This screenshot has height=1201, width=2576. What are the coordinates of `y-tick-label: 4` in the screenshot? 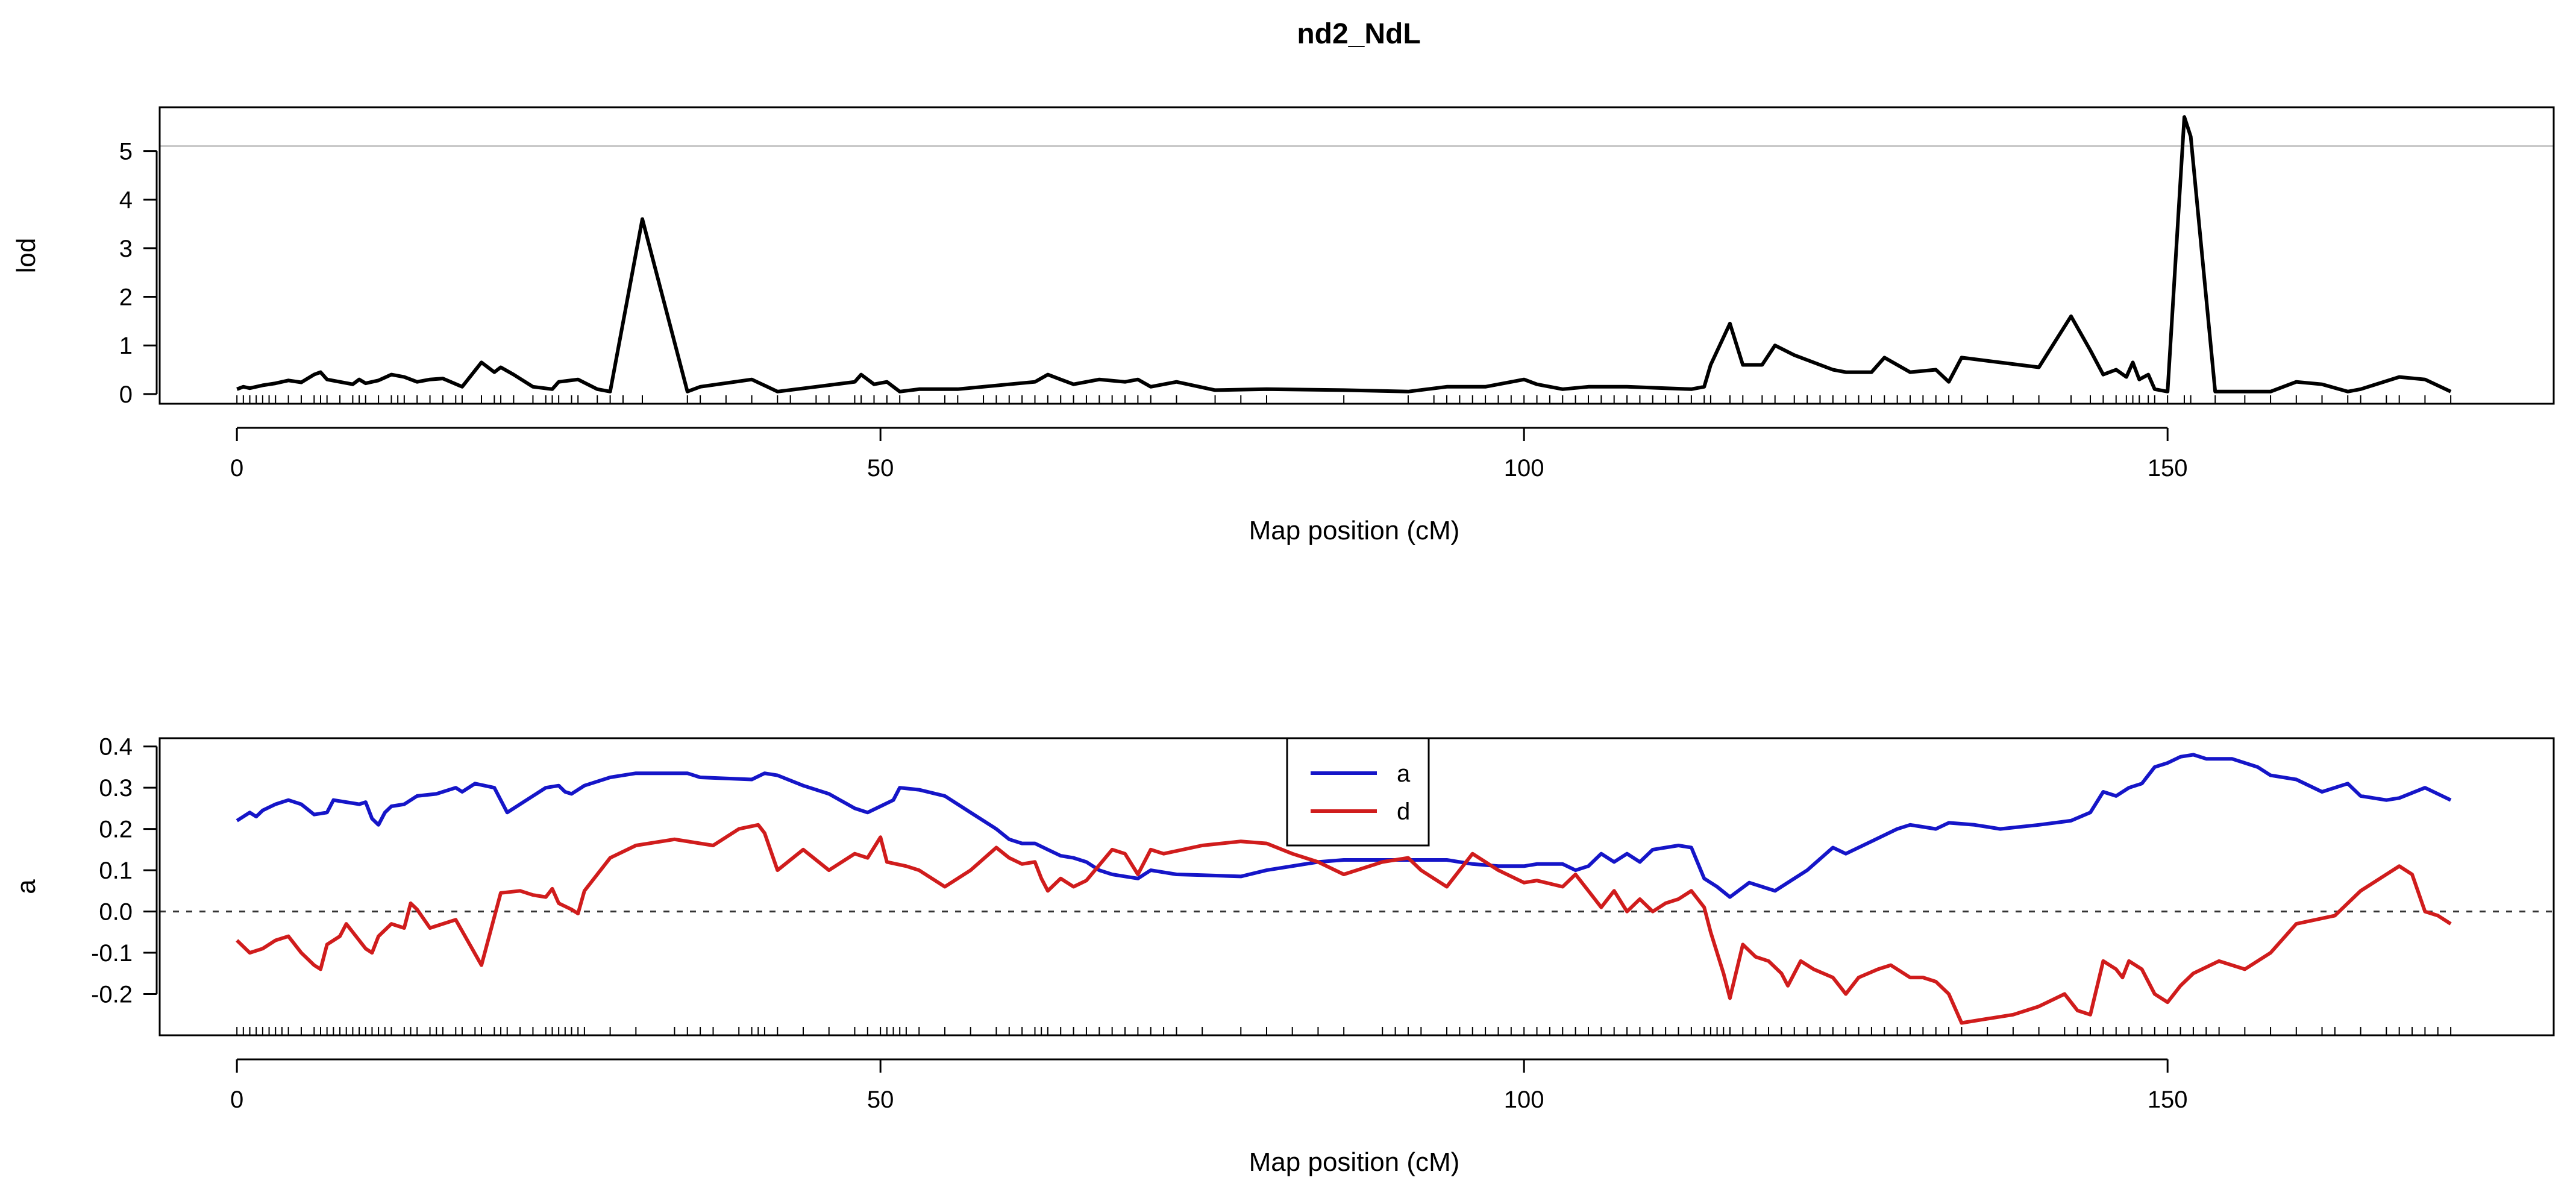 It's located at (126, 200).